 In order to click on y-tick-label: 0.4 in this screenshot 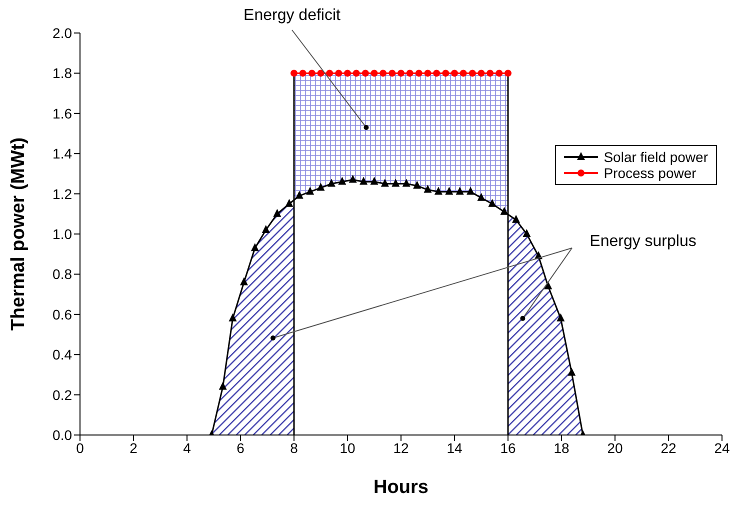, I will do `click(62, 354)`.